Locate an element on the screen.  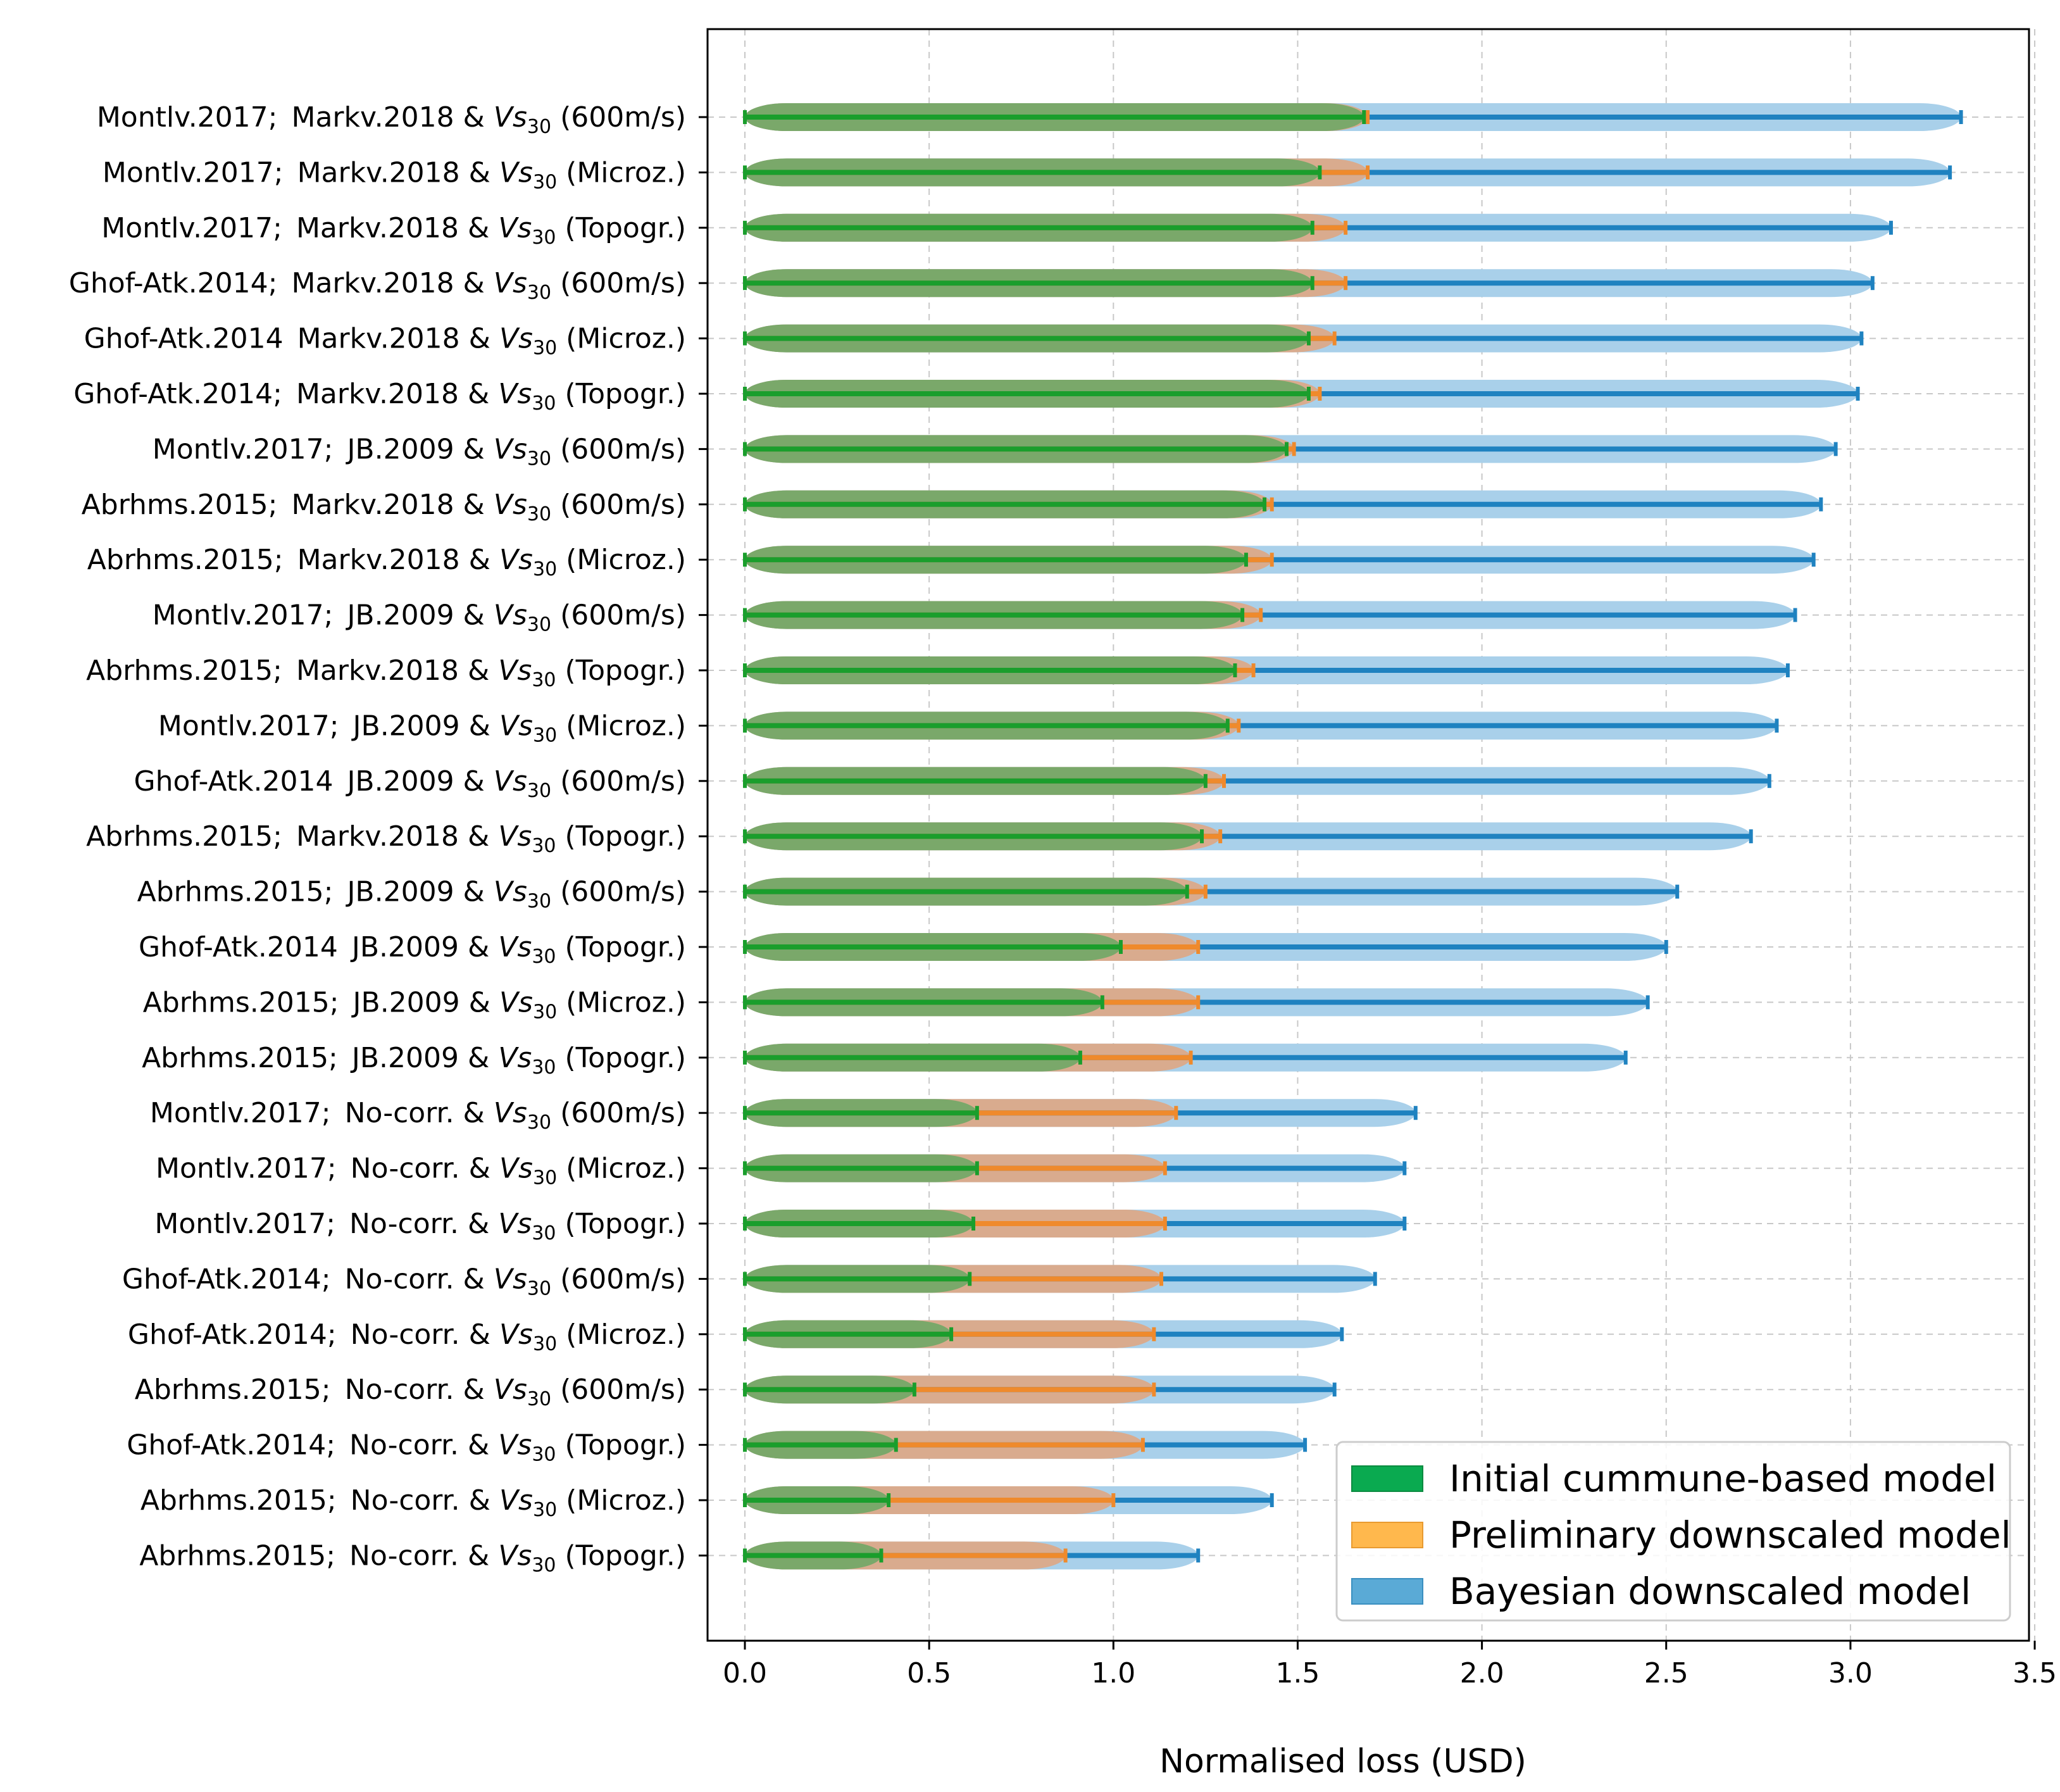
x-tick-label: 0.5 is located at coordinates (929, 1673).